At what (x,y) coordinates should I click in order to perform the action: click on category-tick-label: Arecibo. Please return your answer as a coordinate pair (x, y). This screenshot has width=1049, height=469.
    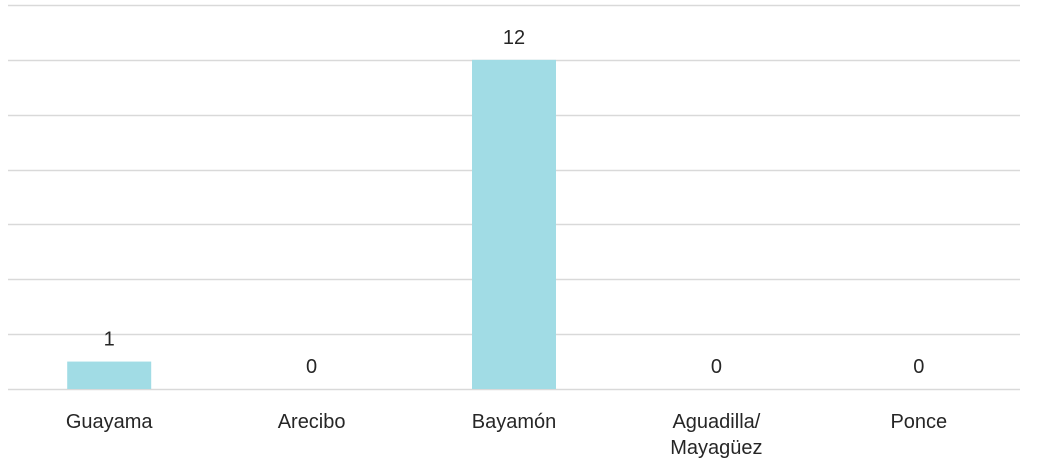
    Looking at the image, I should click on (312, 422).